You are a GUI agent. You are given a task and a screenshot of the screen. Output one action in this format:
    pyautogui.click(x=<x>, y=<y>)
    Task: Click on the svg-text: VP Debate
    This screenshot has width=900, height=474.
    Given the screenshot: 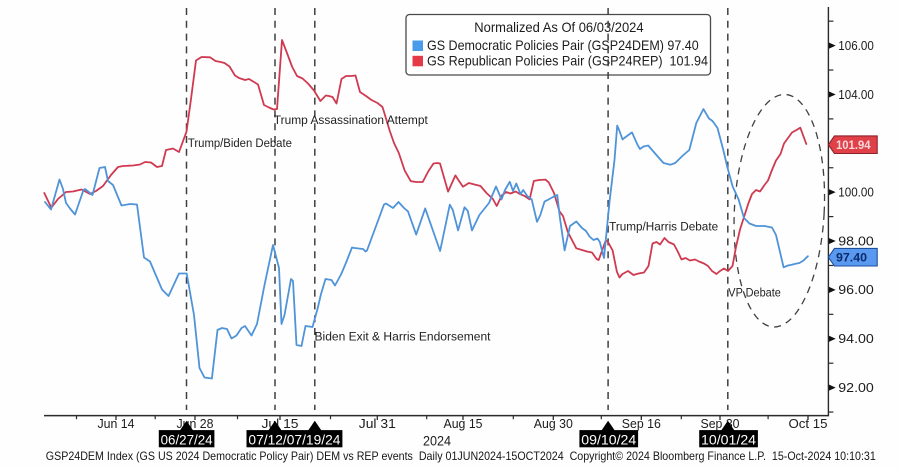 What is the action you would take?
    pyautogui.click(x=754, y=293)
    